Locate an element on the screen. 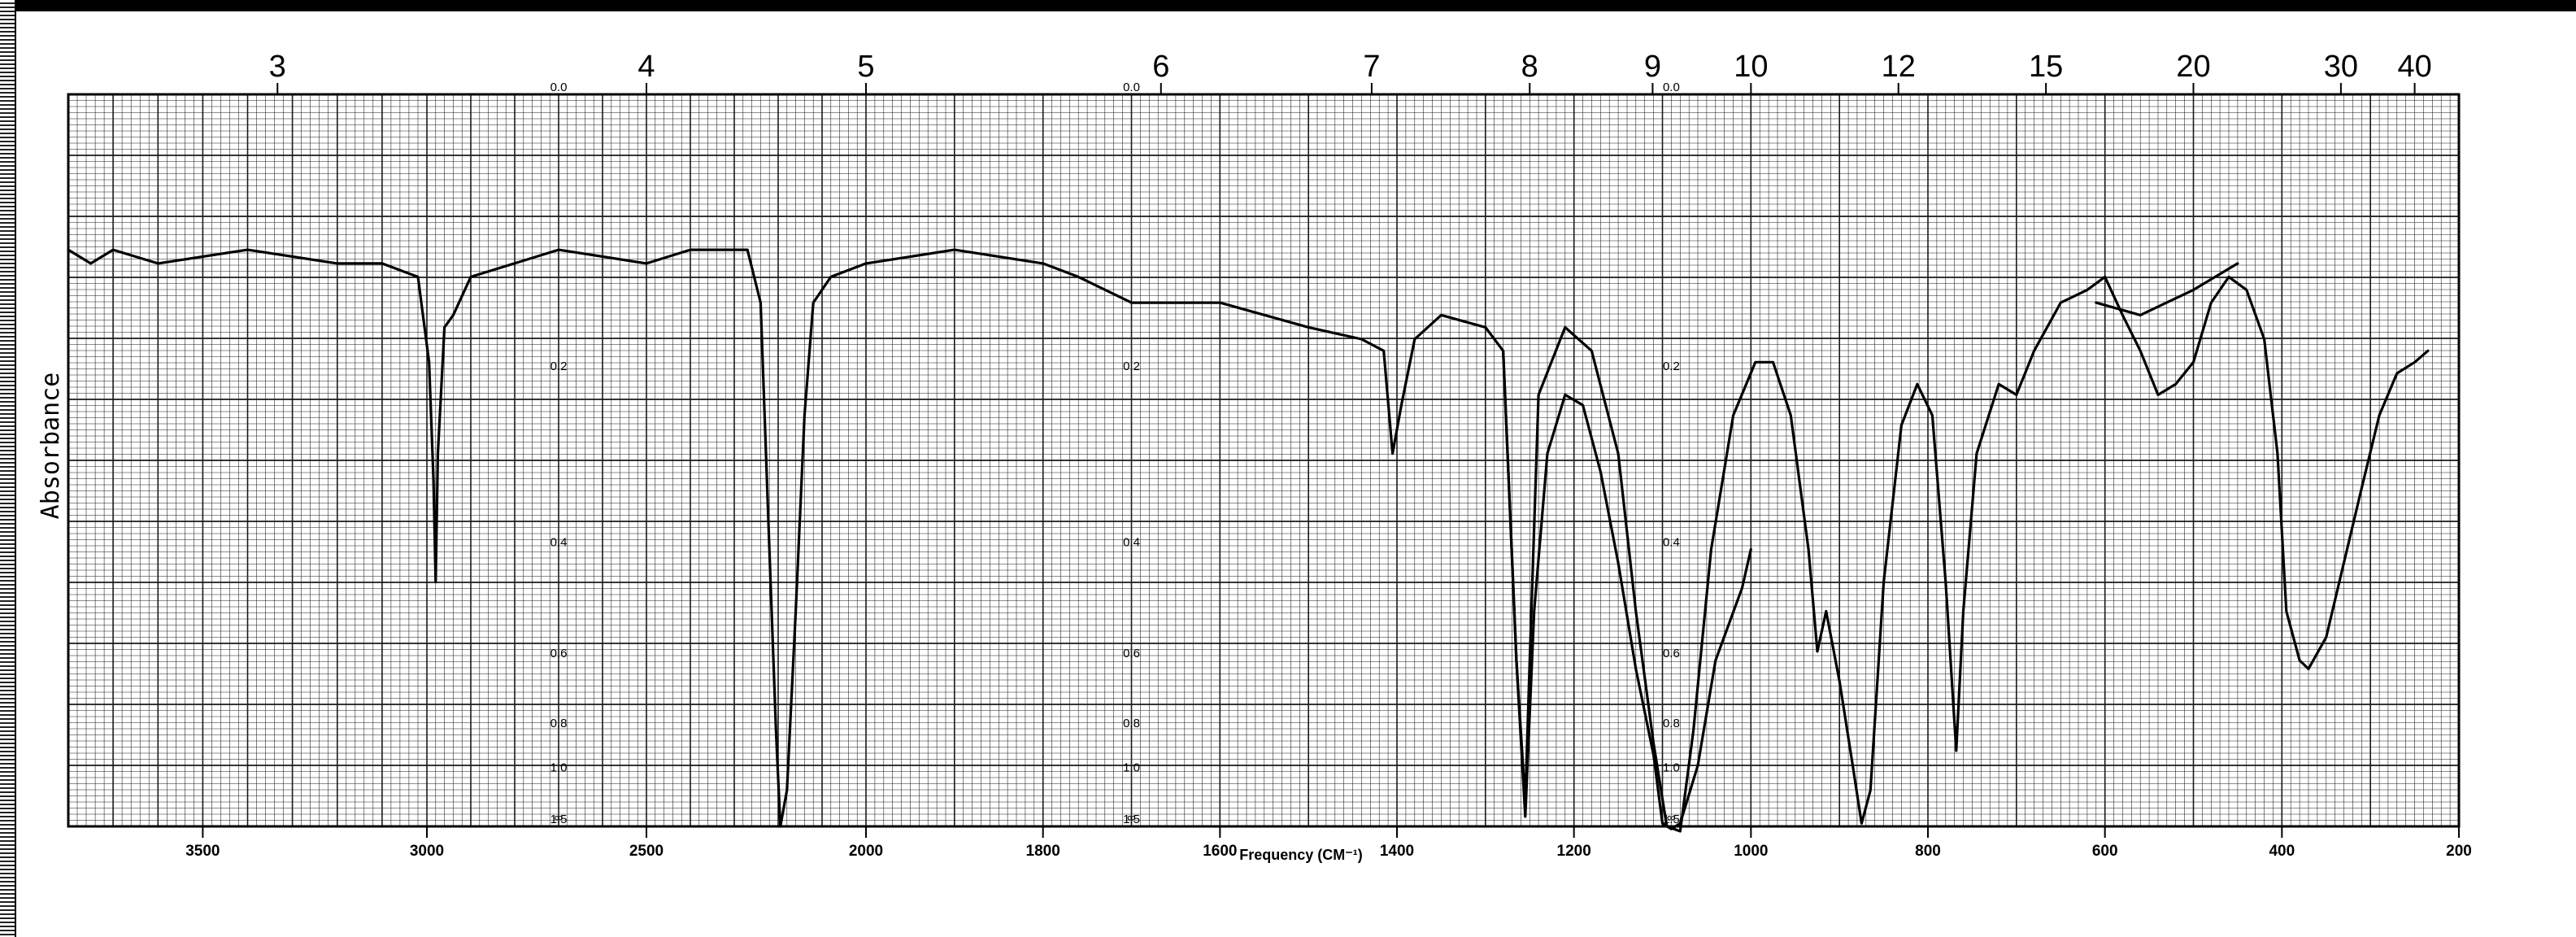  wavelength-tick-label: 15 is located at coordinates (2046, 67).